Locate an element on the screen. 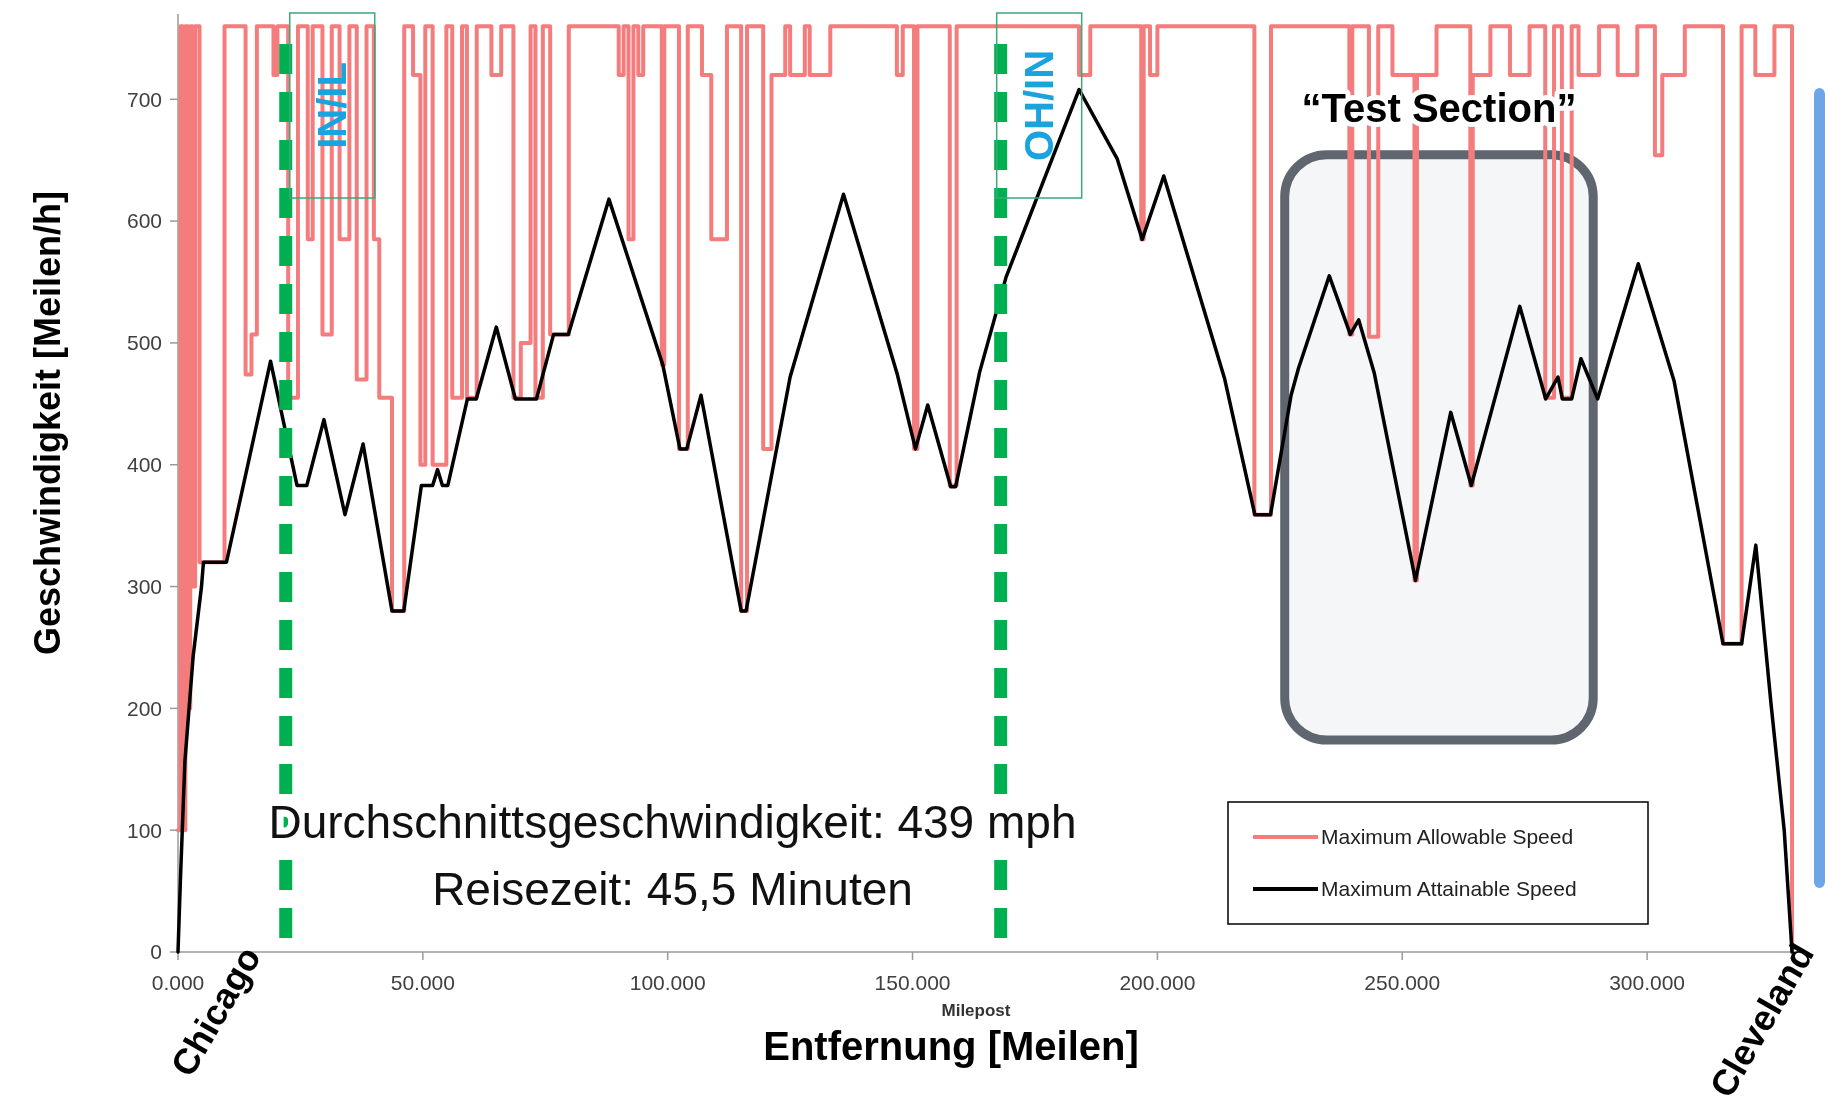 The image size is (1833, 1114). ref-line-label: IN/IL is located at coordinates (332, 105).